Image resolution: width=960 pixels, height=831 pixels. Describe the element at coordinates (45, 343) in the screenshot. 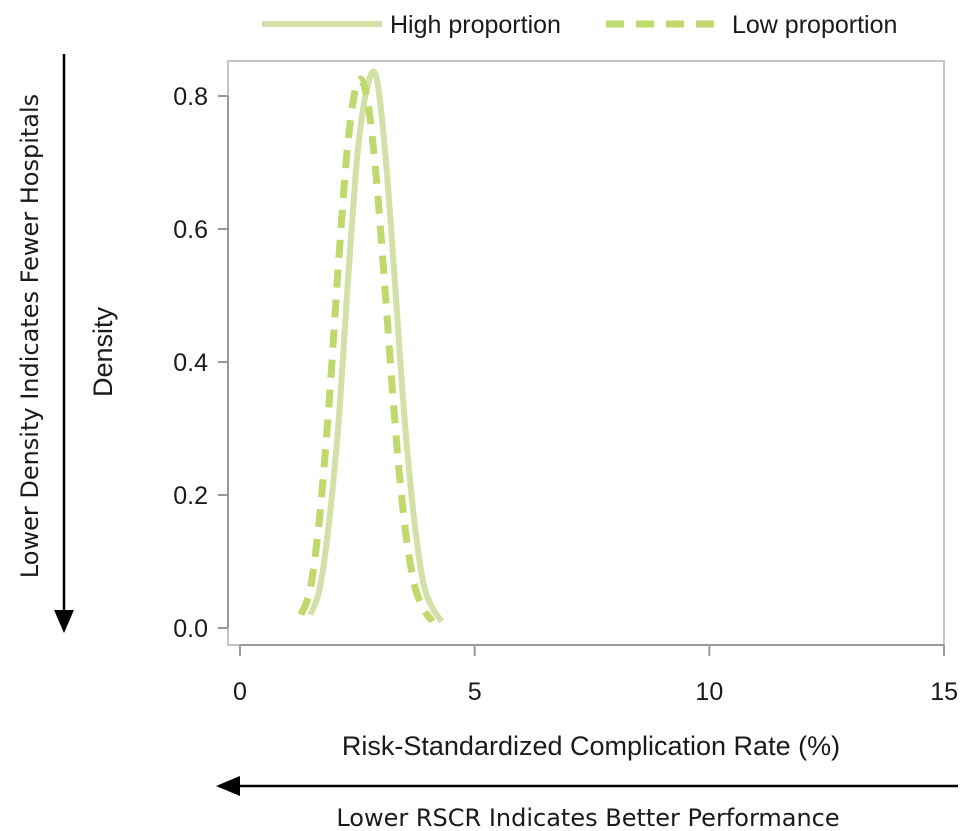

I see `vertical-arrow-annotation: Lower Density Indicates Fewer Hospitals` at that location.